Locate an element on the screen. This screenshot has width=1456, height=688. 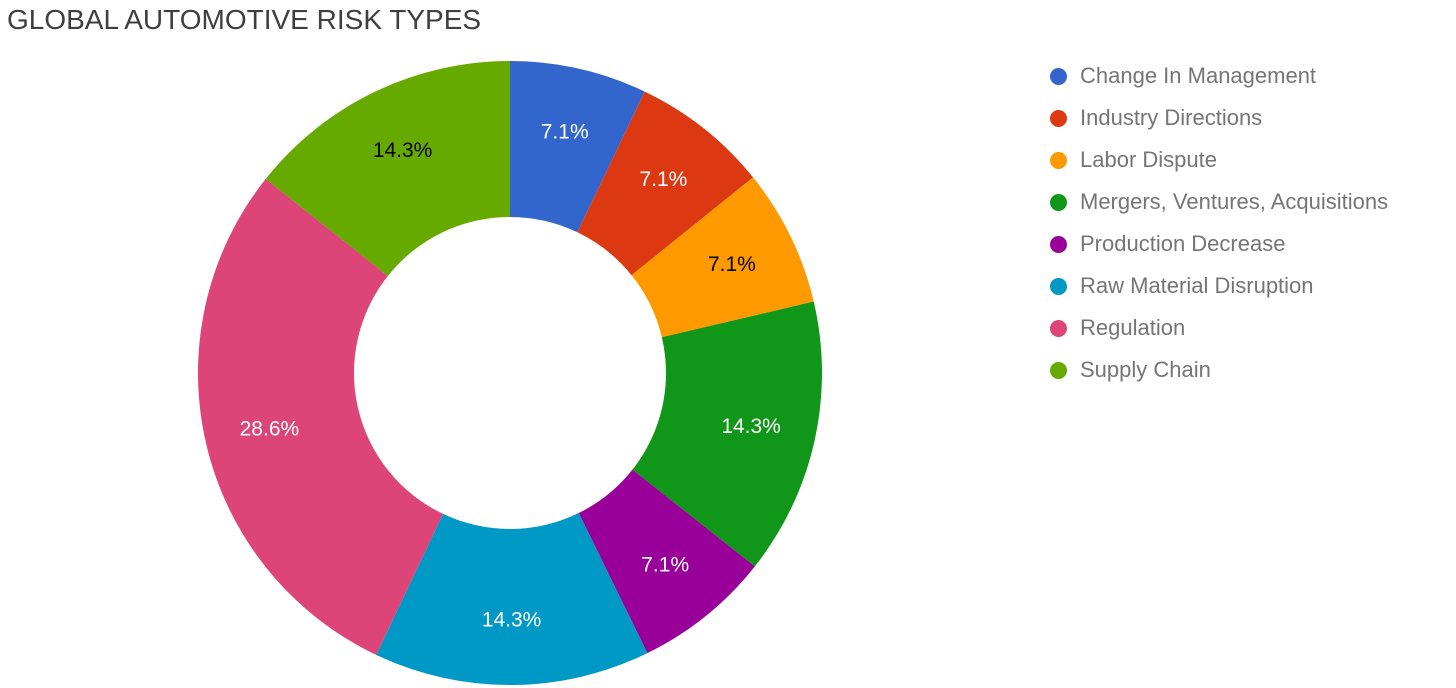
legend-label: Raw Material Disruption is located at coordinates (1197, 285).